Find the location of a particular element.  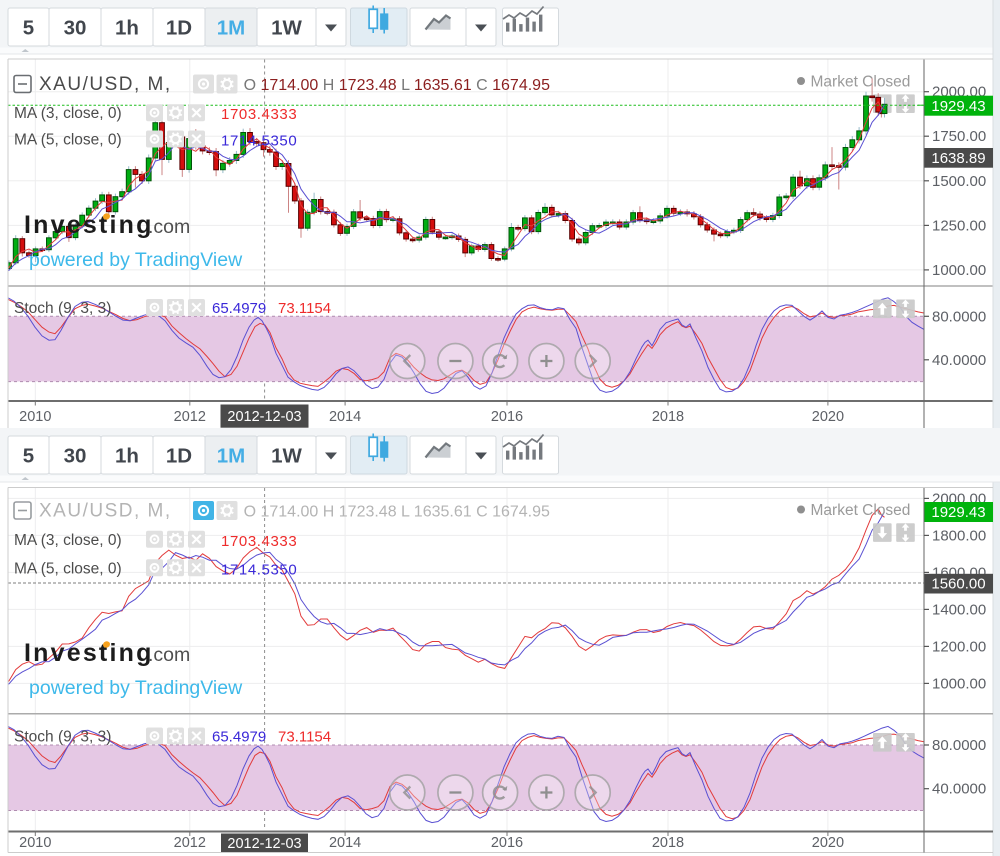

svg-text: 1560.00 is located at coordinates (958, 584).